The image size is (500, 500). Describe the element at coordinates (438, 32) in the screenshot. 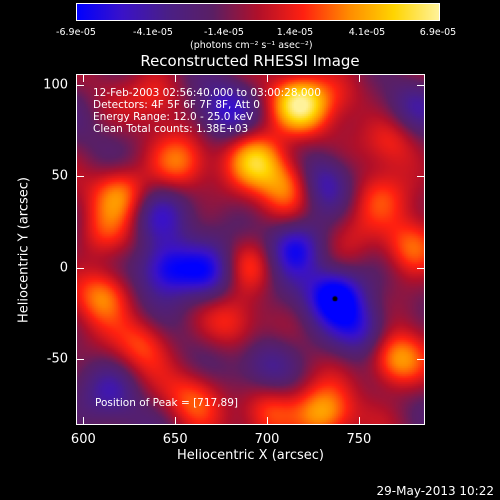

I see `colorbar-tick: 6.9e-05` at that location.